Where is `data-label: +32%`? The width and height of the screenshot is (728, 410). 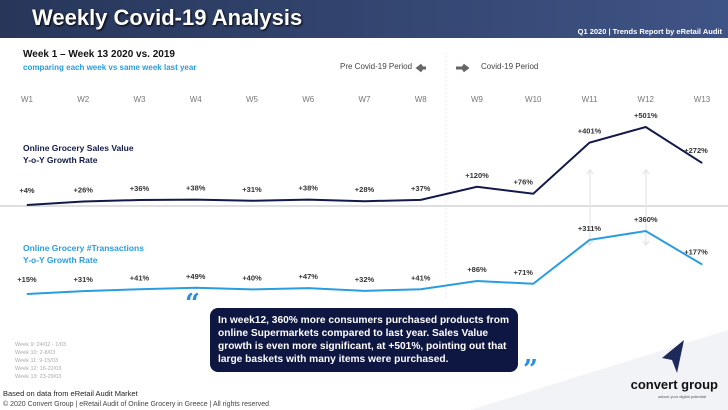 data-label: +32% is located at coordinates (365, 279).